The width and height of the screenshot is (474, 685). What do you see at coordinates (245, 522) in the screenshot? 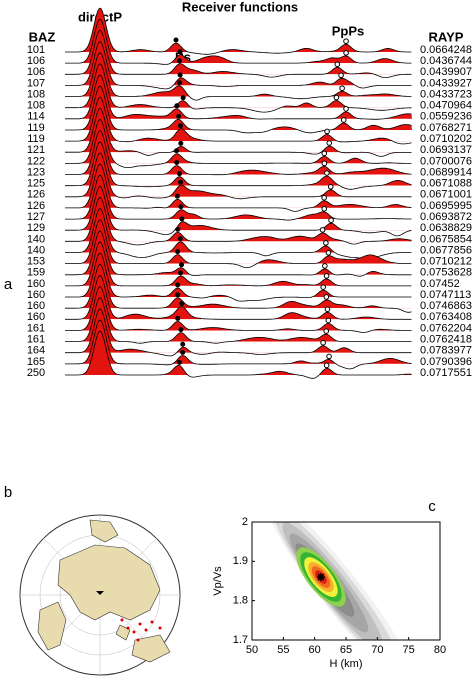
I see `y-tick-label: 2` at bounding box center [245, 522].